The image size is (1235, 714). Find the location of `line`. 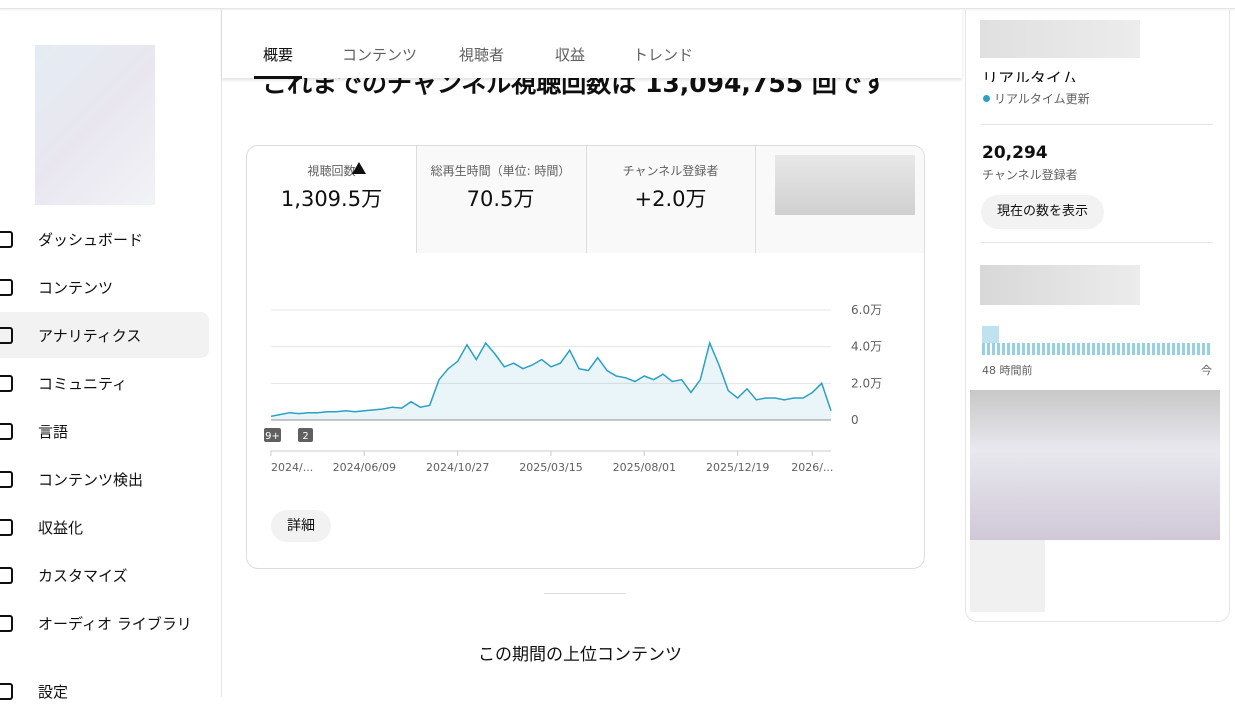

line is located at coordinates (551, 379).